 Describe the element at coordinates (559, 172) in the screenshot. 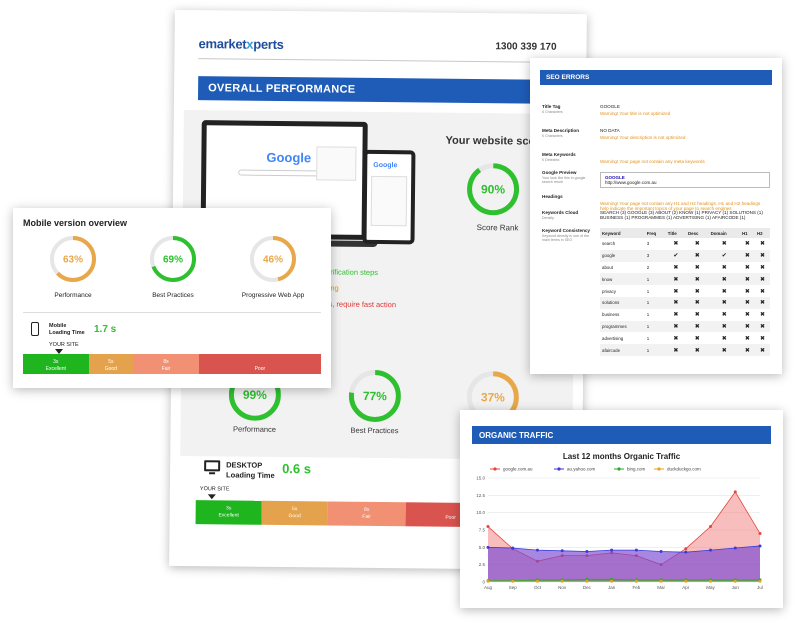

I see `seo-row-label: Google Preview` at that location.